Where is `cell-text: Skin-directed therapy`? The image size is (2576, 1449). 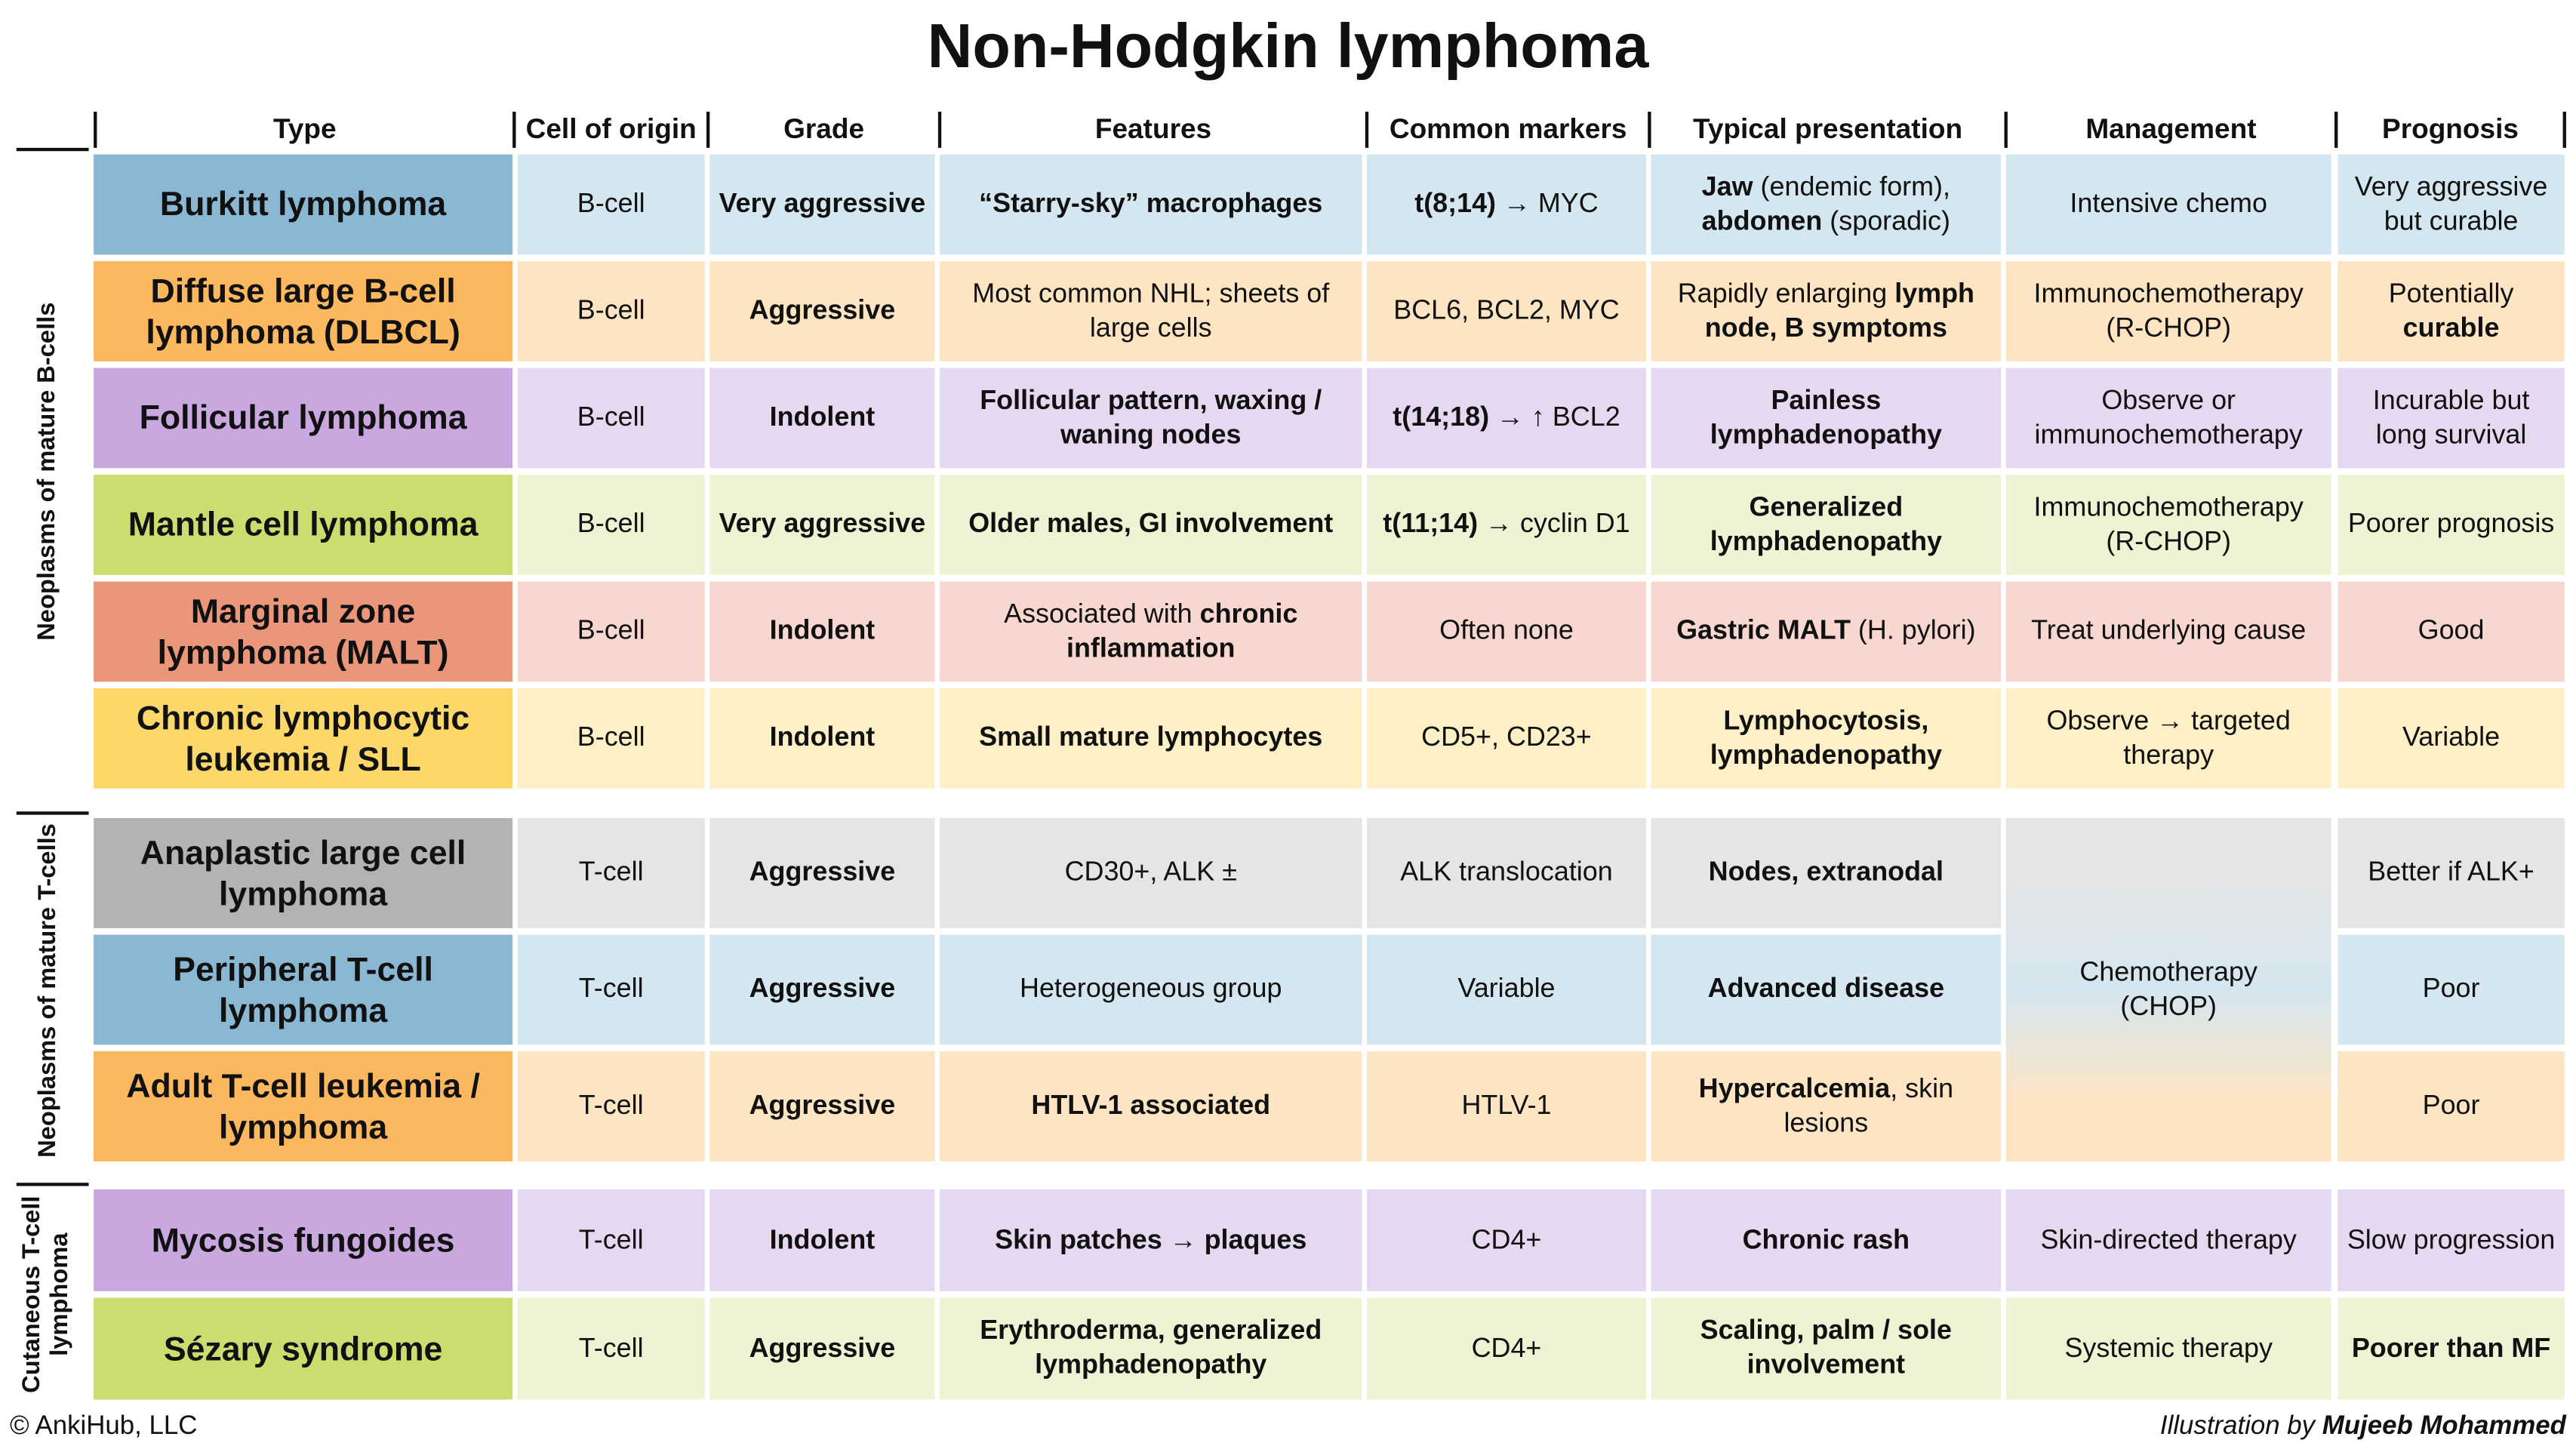
cell-text: Skin-directed therapy is located at coordinates (2168, 1240).